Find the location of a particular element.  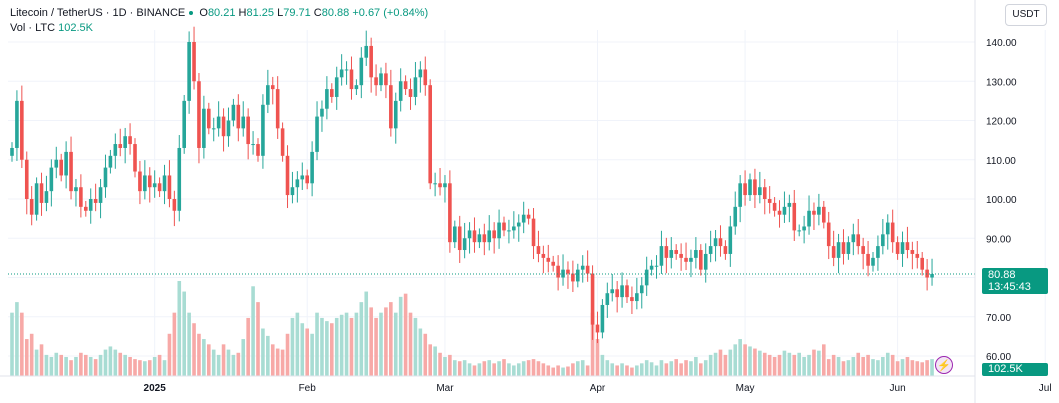

open-label: O is located at coordinates (203, 13).